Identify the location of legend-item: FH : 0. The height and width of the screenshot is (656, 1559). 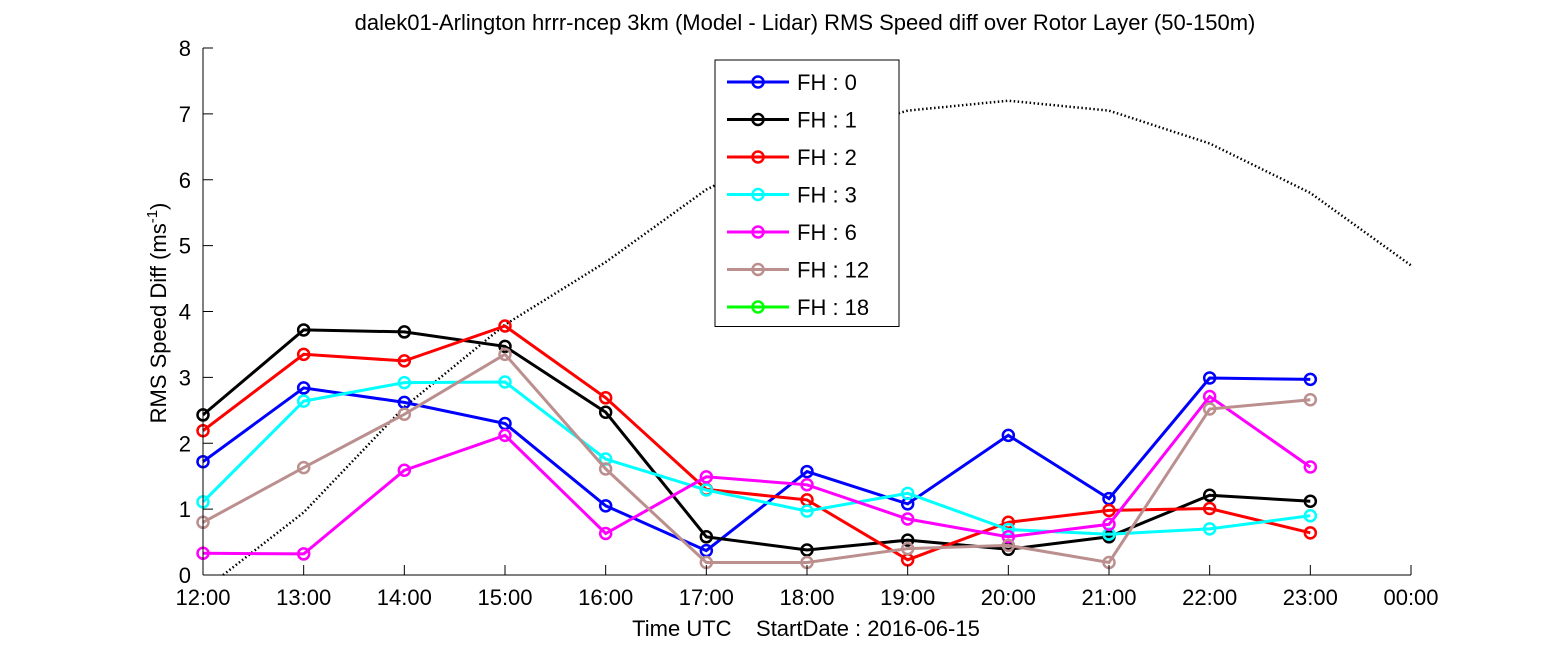
(792, 82).